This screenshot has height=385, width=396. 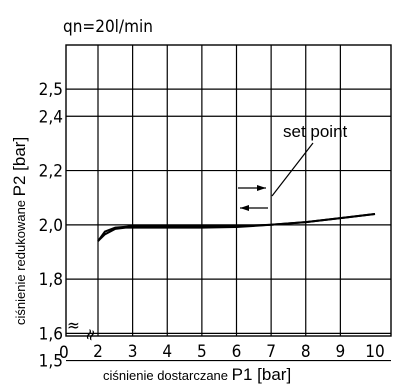 I want to click on series-lines, so click(x=236, y=227).